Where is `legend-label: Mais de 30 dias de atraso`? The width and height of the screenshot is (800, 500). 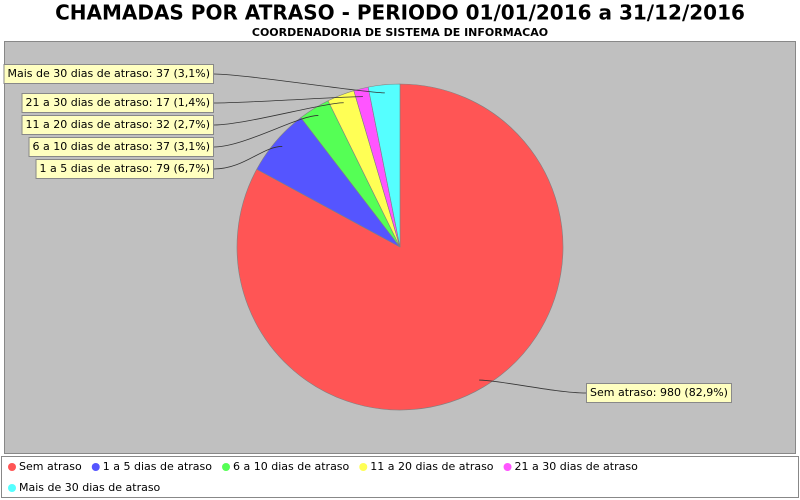 legend-label: Mais de 30 dias de atraso is located at coordinates (90, 487).